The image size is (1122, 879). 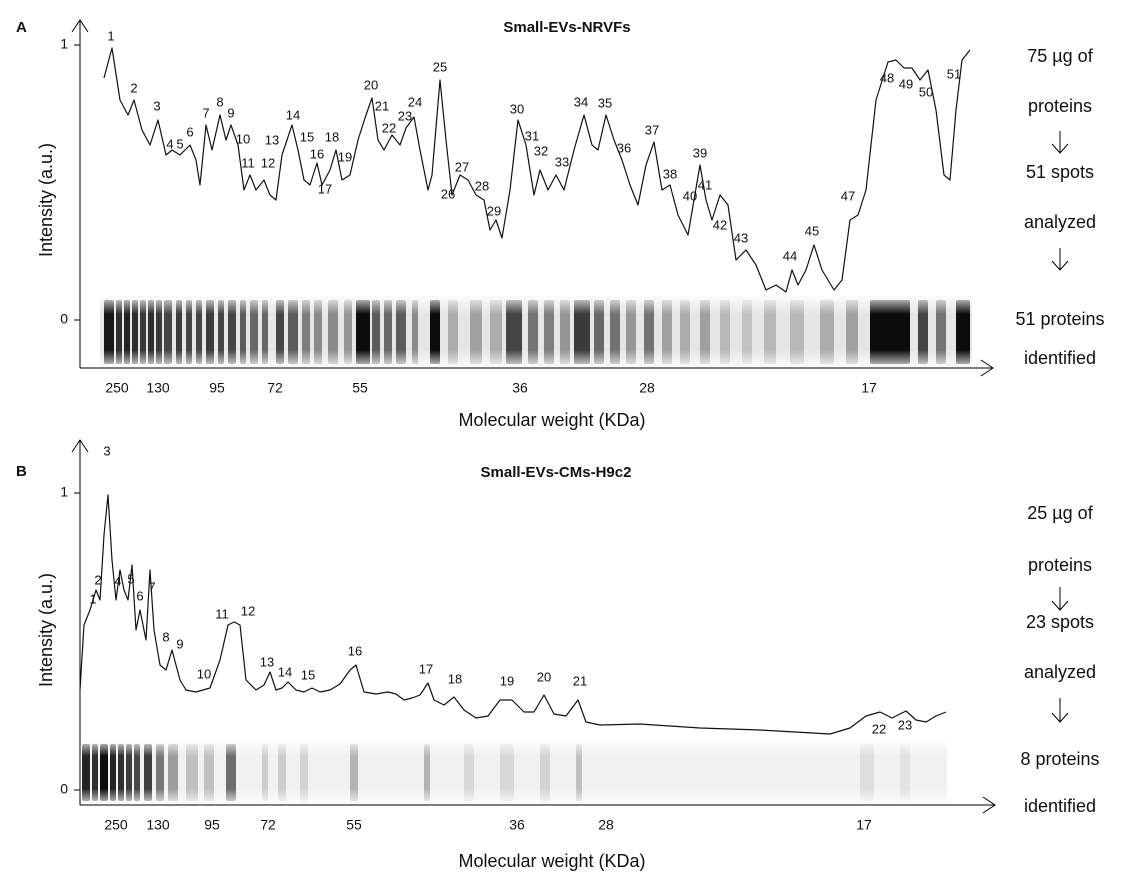 I want to click on spot-label: 32, so click(x=541, y=150).